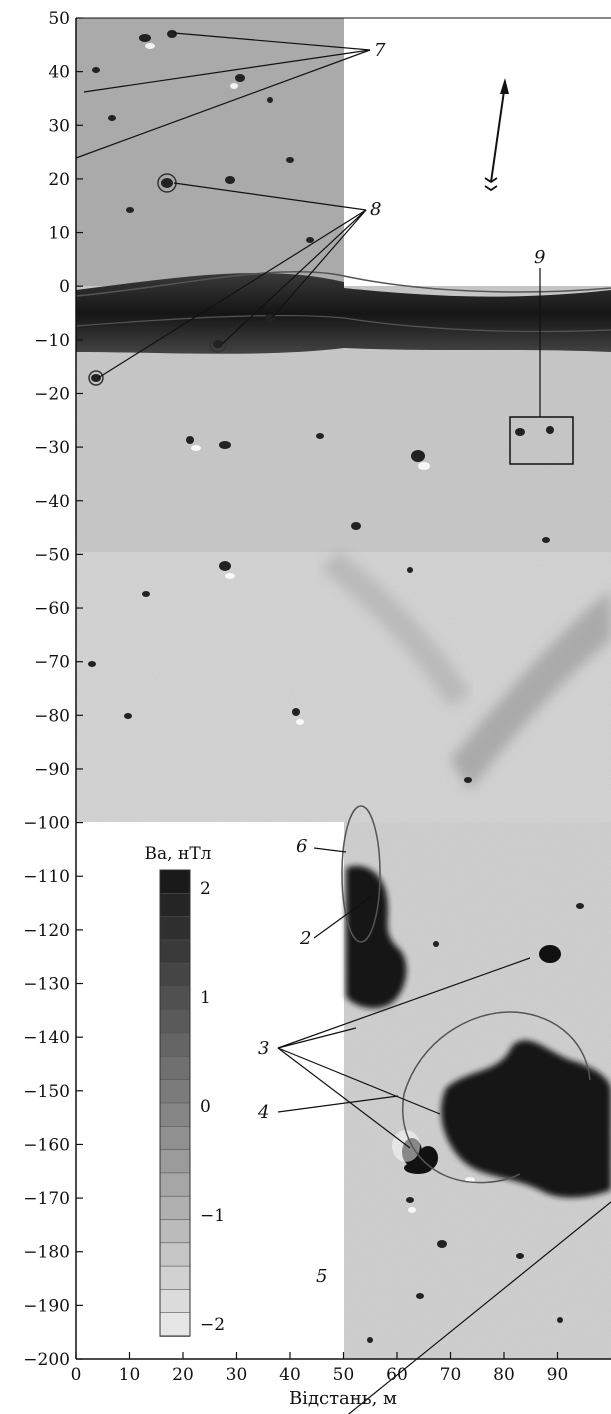 The image size is (611, 1414). What do you see at coordinates (46, 985) in the screenshot?
I see `y-tick-label: −130` at bounding box center [46, 985].